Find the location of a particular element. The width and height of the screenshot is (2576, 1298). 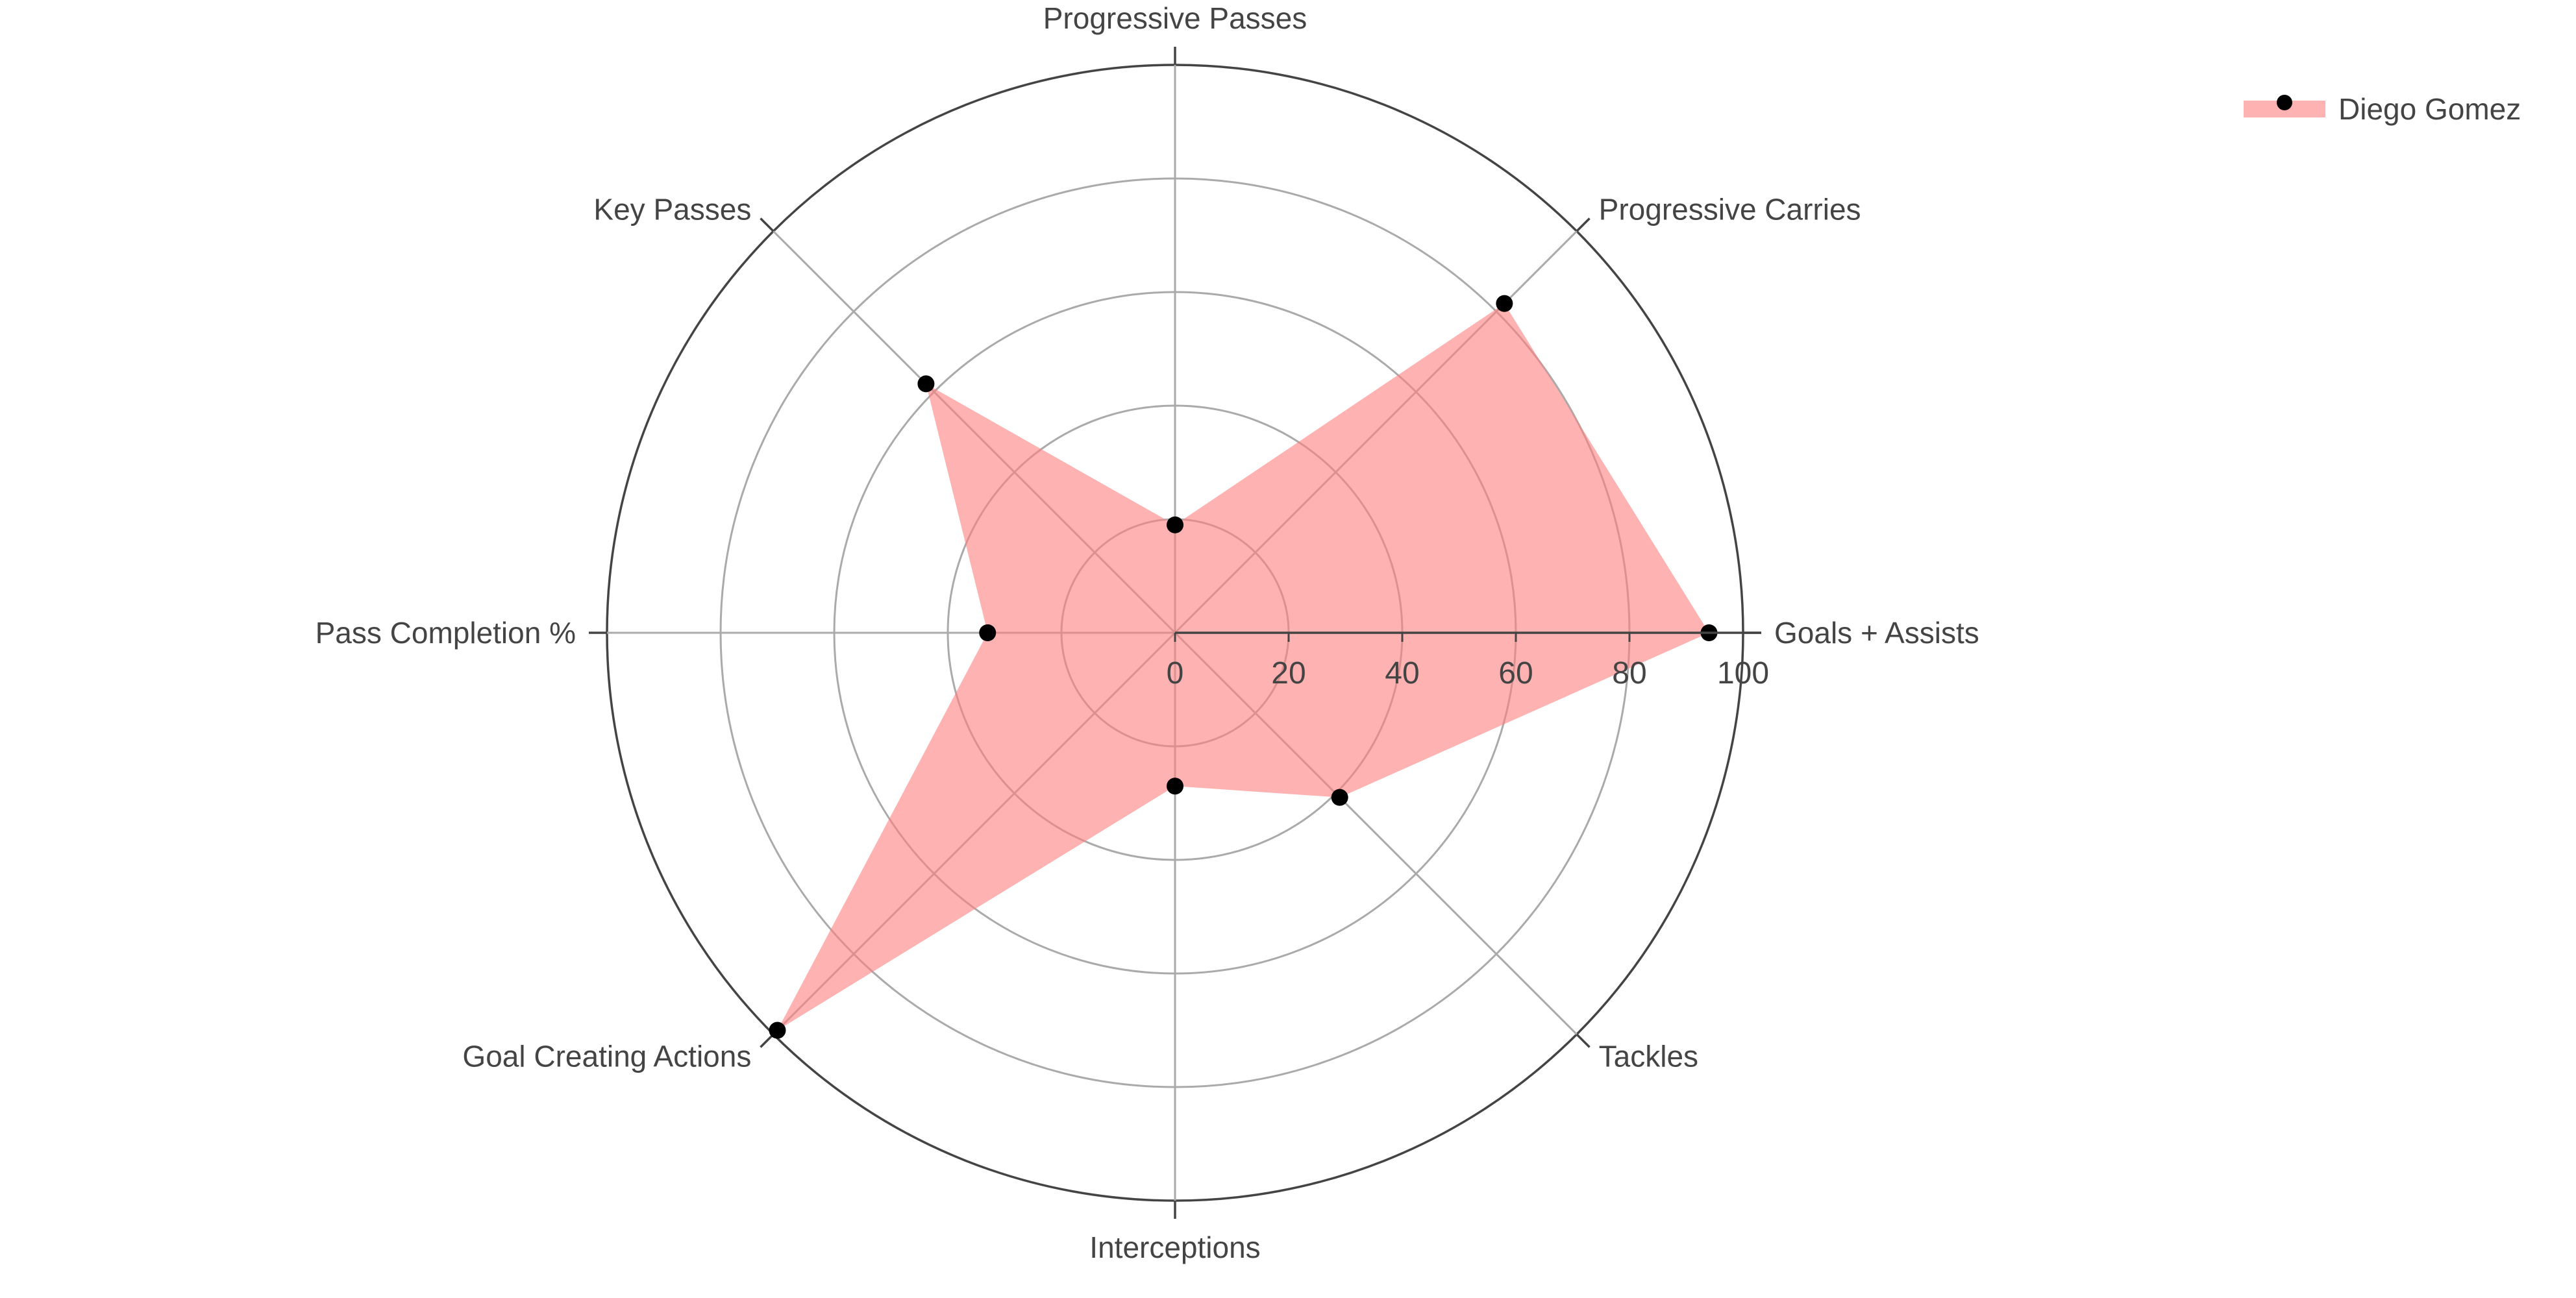

axis-label: Progressive Carries is located at coordinates (1730, 209).